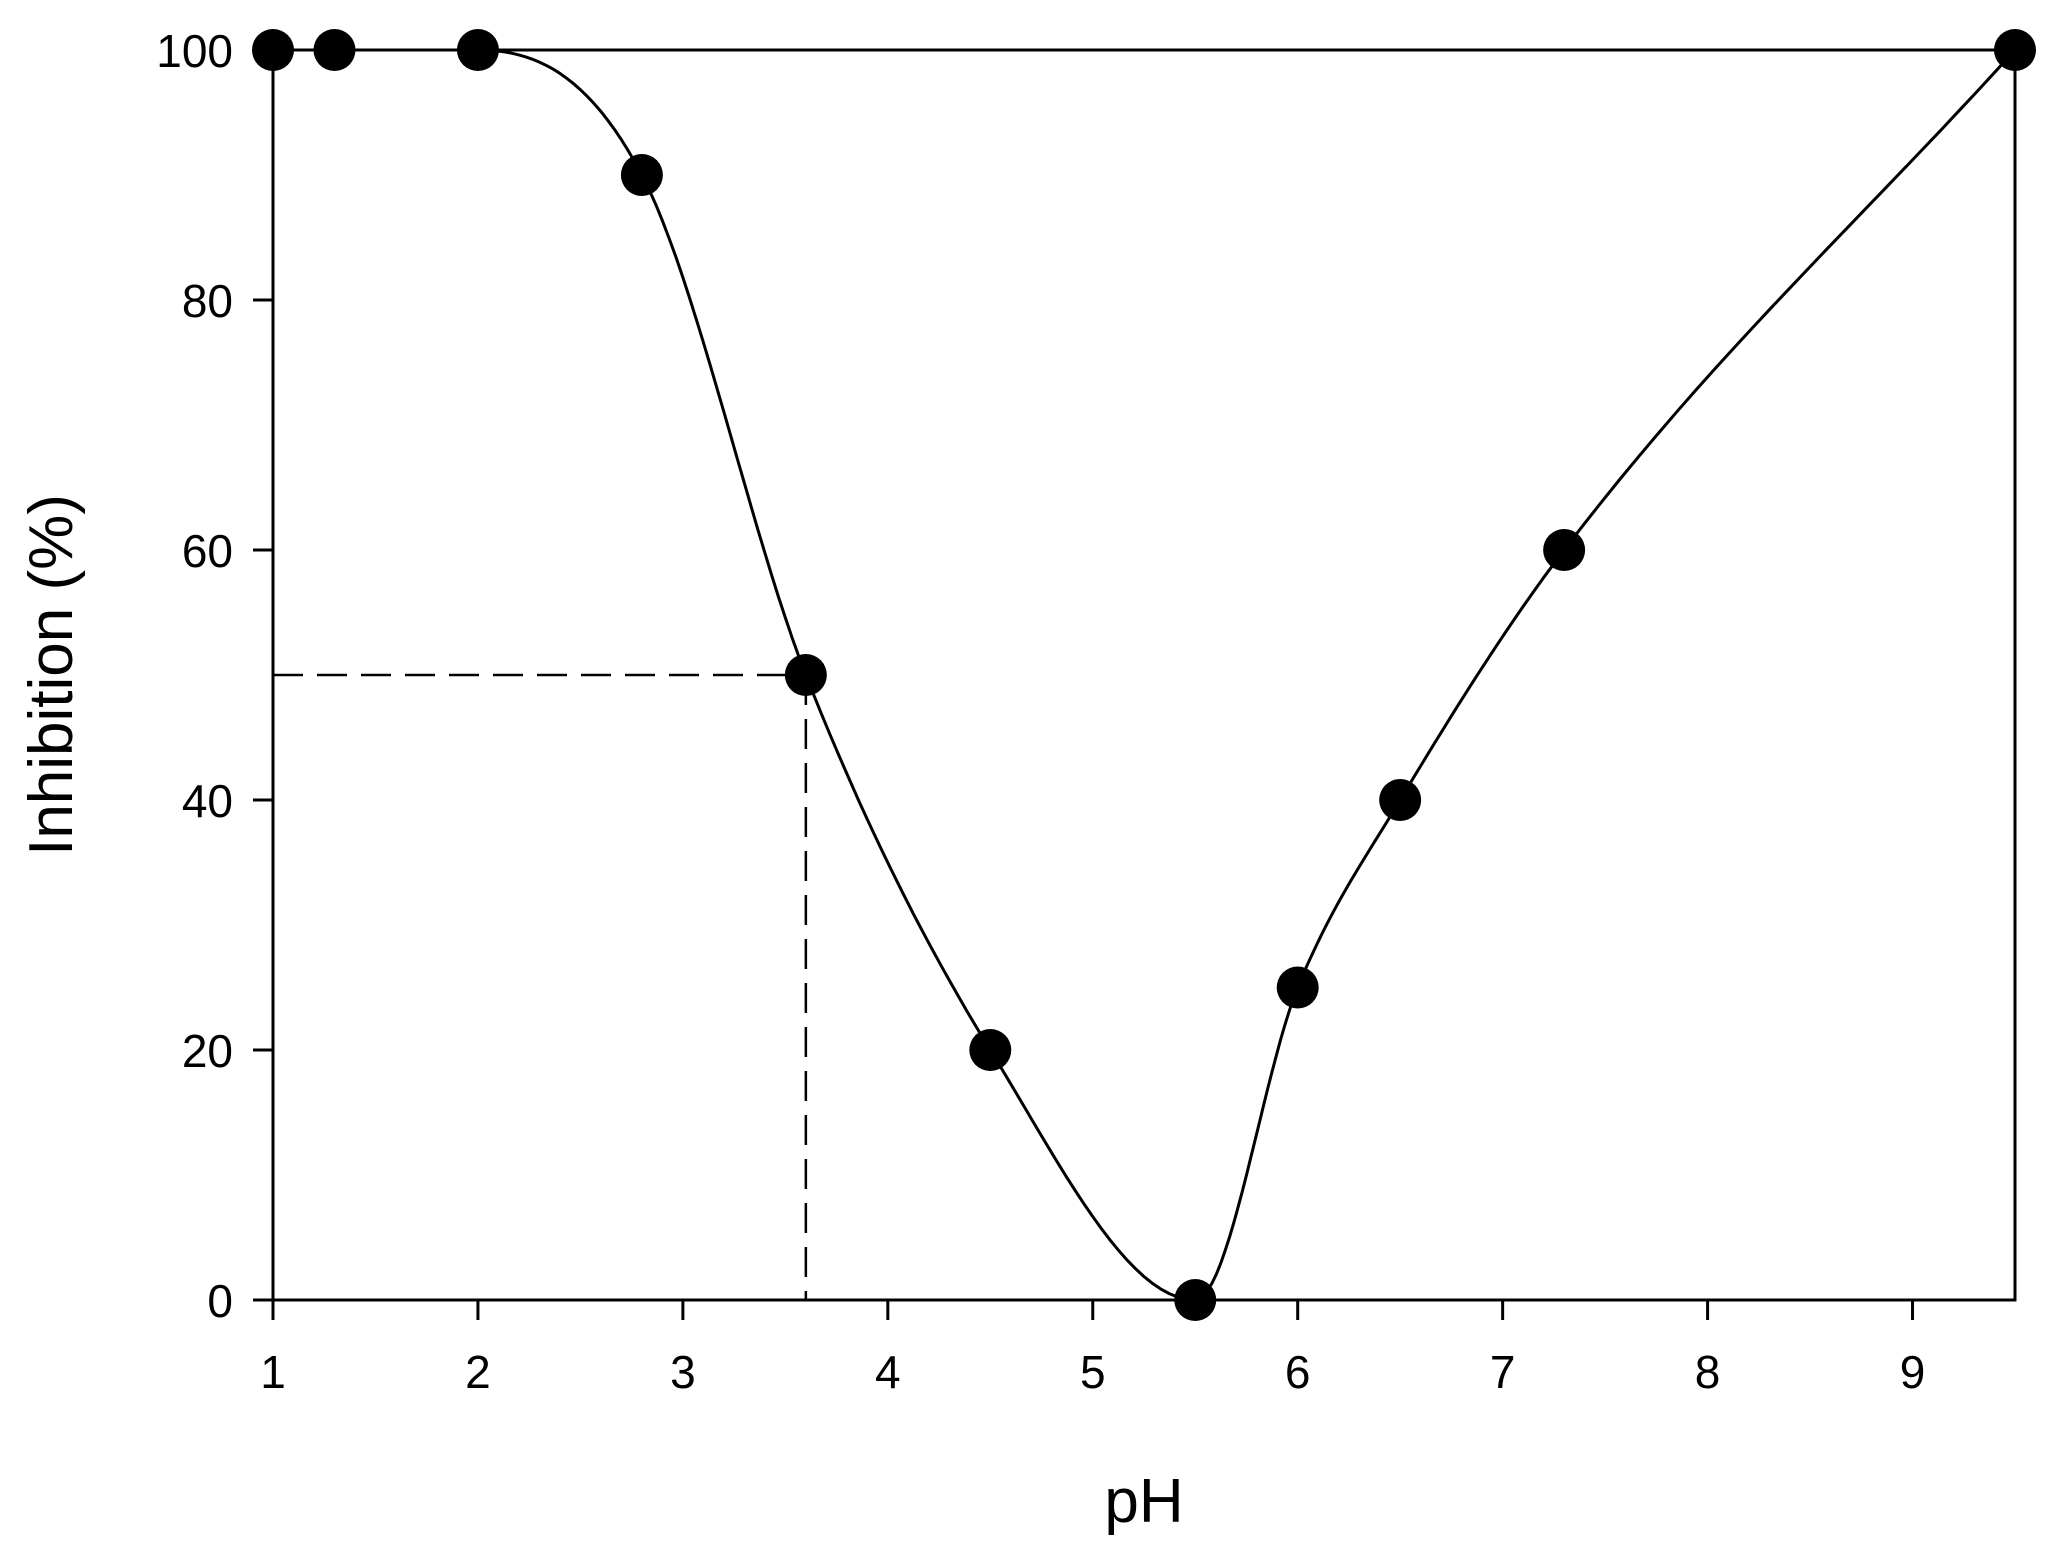 Image resolution: width=2055 pixels, height=1544 pixels. Describe the element at coordinates (888, 1372) in the screenshot. I see `x-tick-label: 4` at that location.